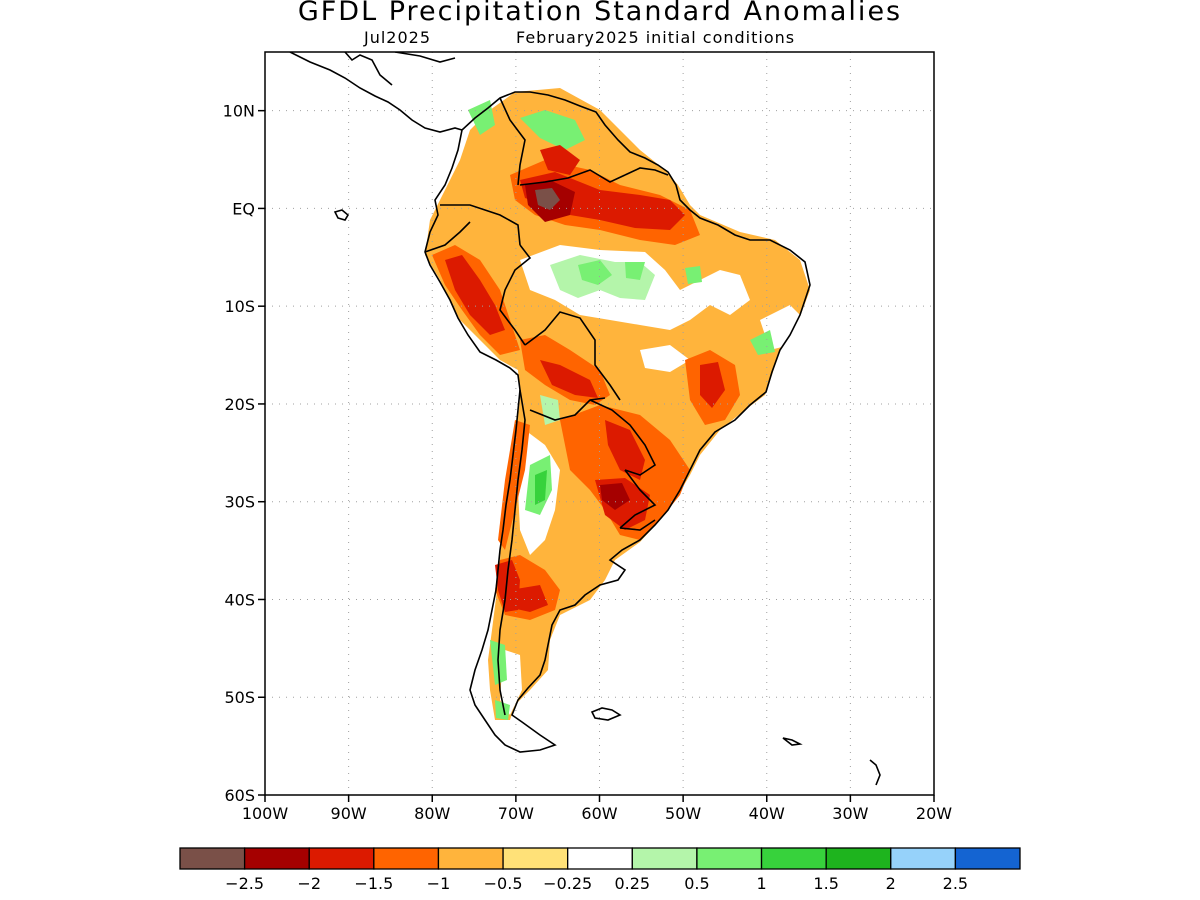 The height and width of the screenshot is (900, 1200). What do you see at coordinates (511, 552) in the screenshot?
I see `border-chile-argentina` at bounding box center [511, 552].